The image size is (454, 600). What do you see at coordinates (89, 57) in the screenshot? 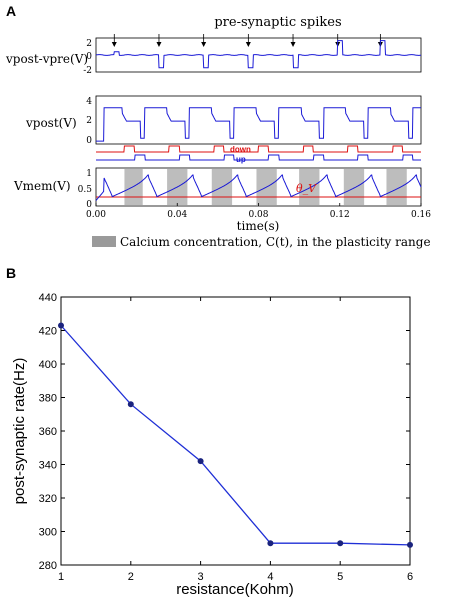
I see `row1-ytick: 0` at bounding box center [89, 57].